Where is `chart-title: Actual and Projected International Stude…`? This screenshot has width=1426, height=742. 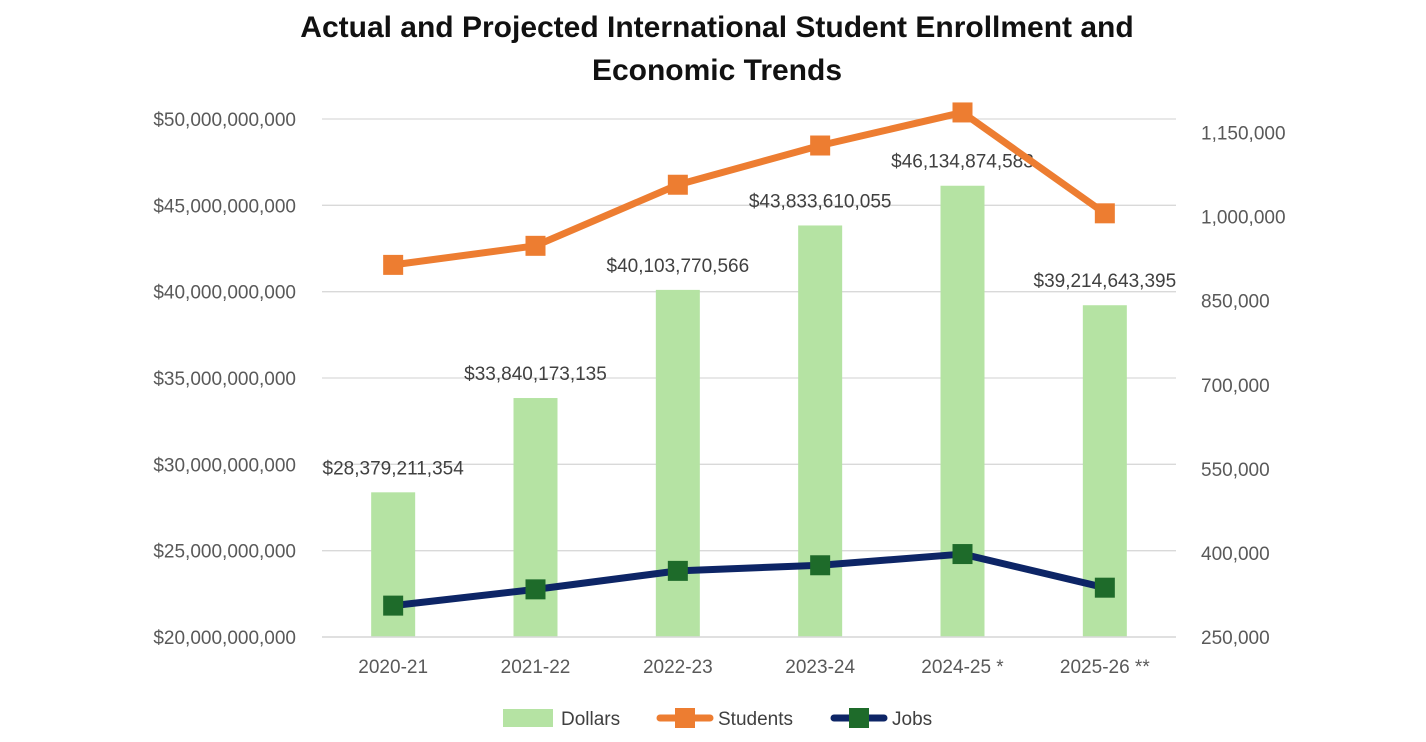
chart-title: Actual and Projected International Stude… is located at coordinates (716, 49).